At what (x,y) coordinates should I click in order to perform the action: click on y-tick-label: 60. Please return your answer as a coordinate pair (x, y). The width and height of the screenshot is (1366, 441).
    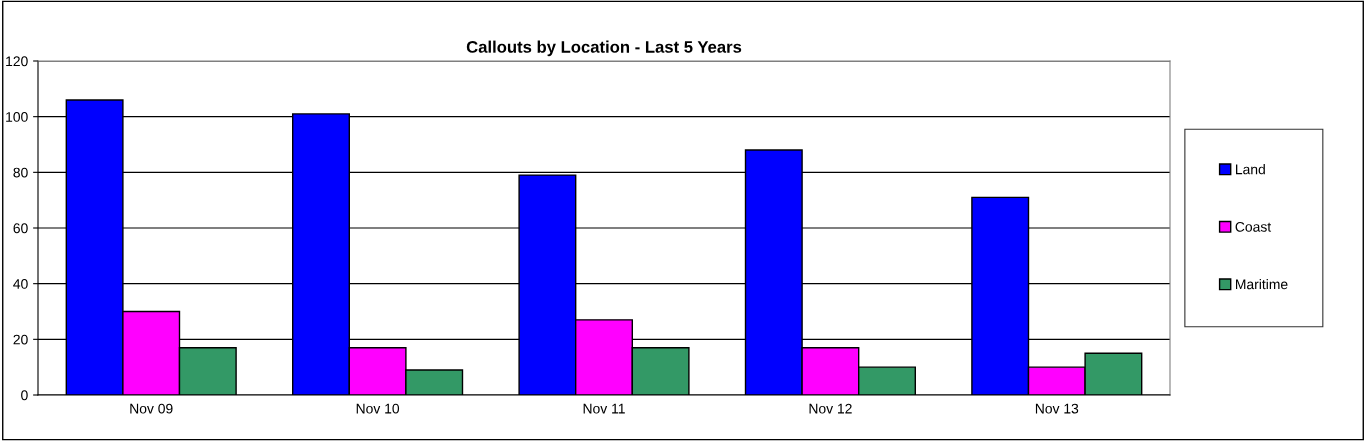
    Looking at the image, I should click on (20, 228).